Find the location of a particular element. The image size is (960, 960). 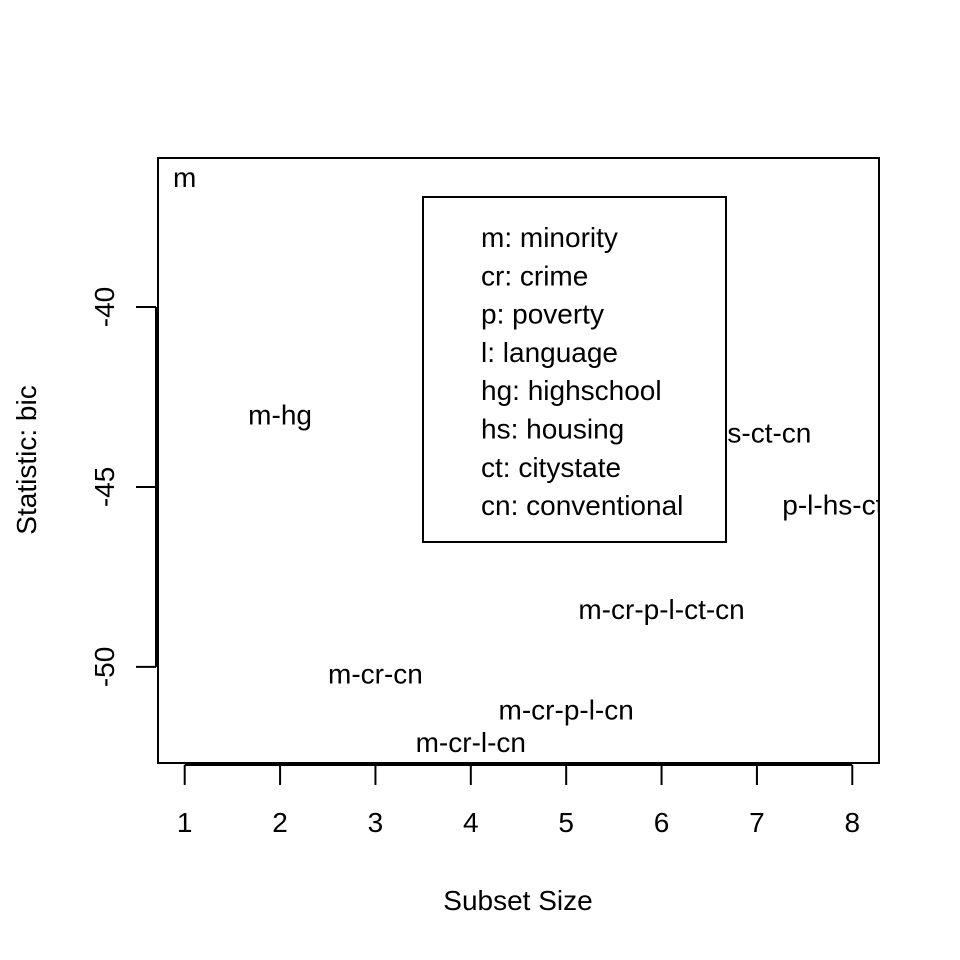

legend-entry: cr: crime is located at coordinates (534, 275).